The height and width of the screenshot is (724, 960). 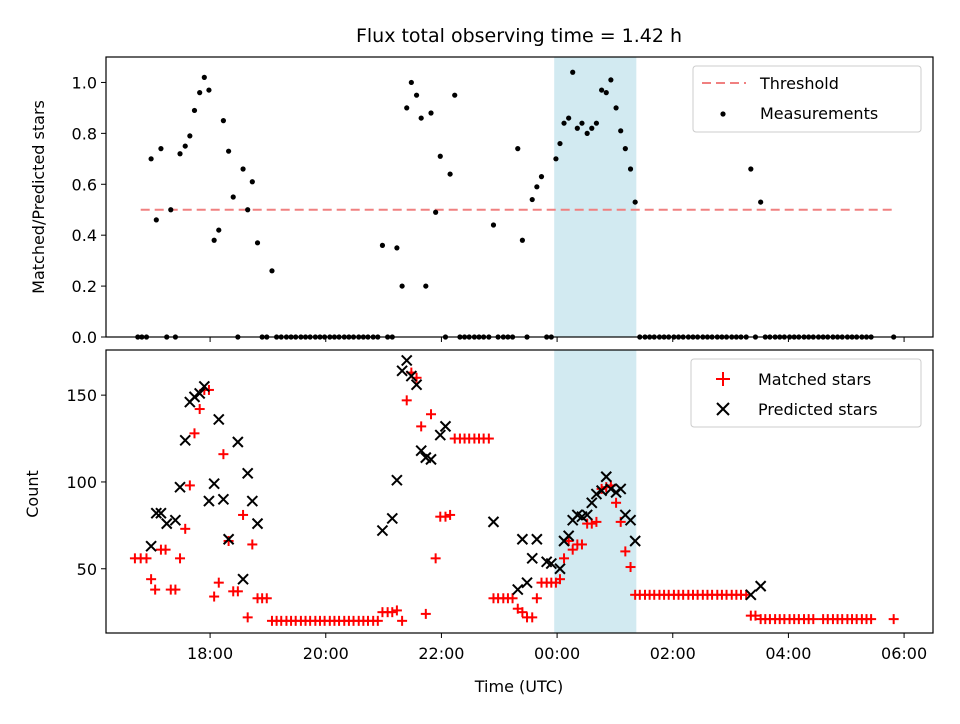 I want to click on top-y-ticks: 0.0 0.2 0.4 0.6 0.8 1.0, so click(x=89, y=210).